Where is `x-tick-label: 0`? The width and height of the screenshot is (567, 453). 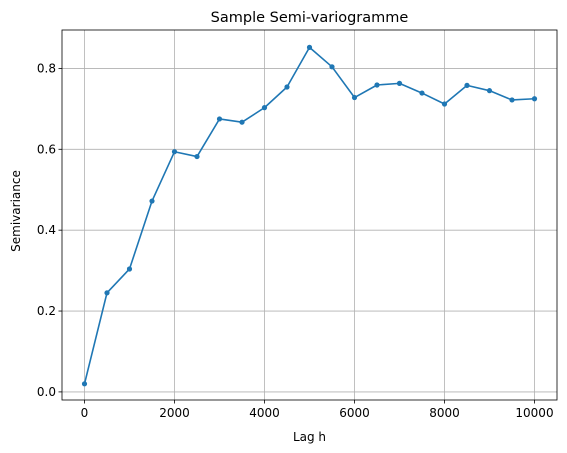 x-tick-label: 0 is located at coordinates (85, 413).